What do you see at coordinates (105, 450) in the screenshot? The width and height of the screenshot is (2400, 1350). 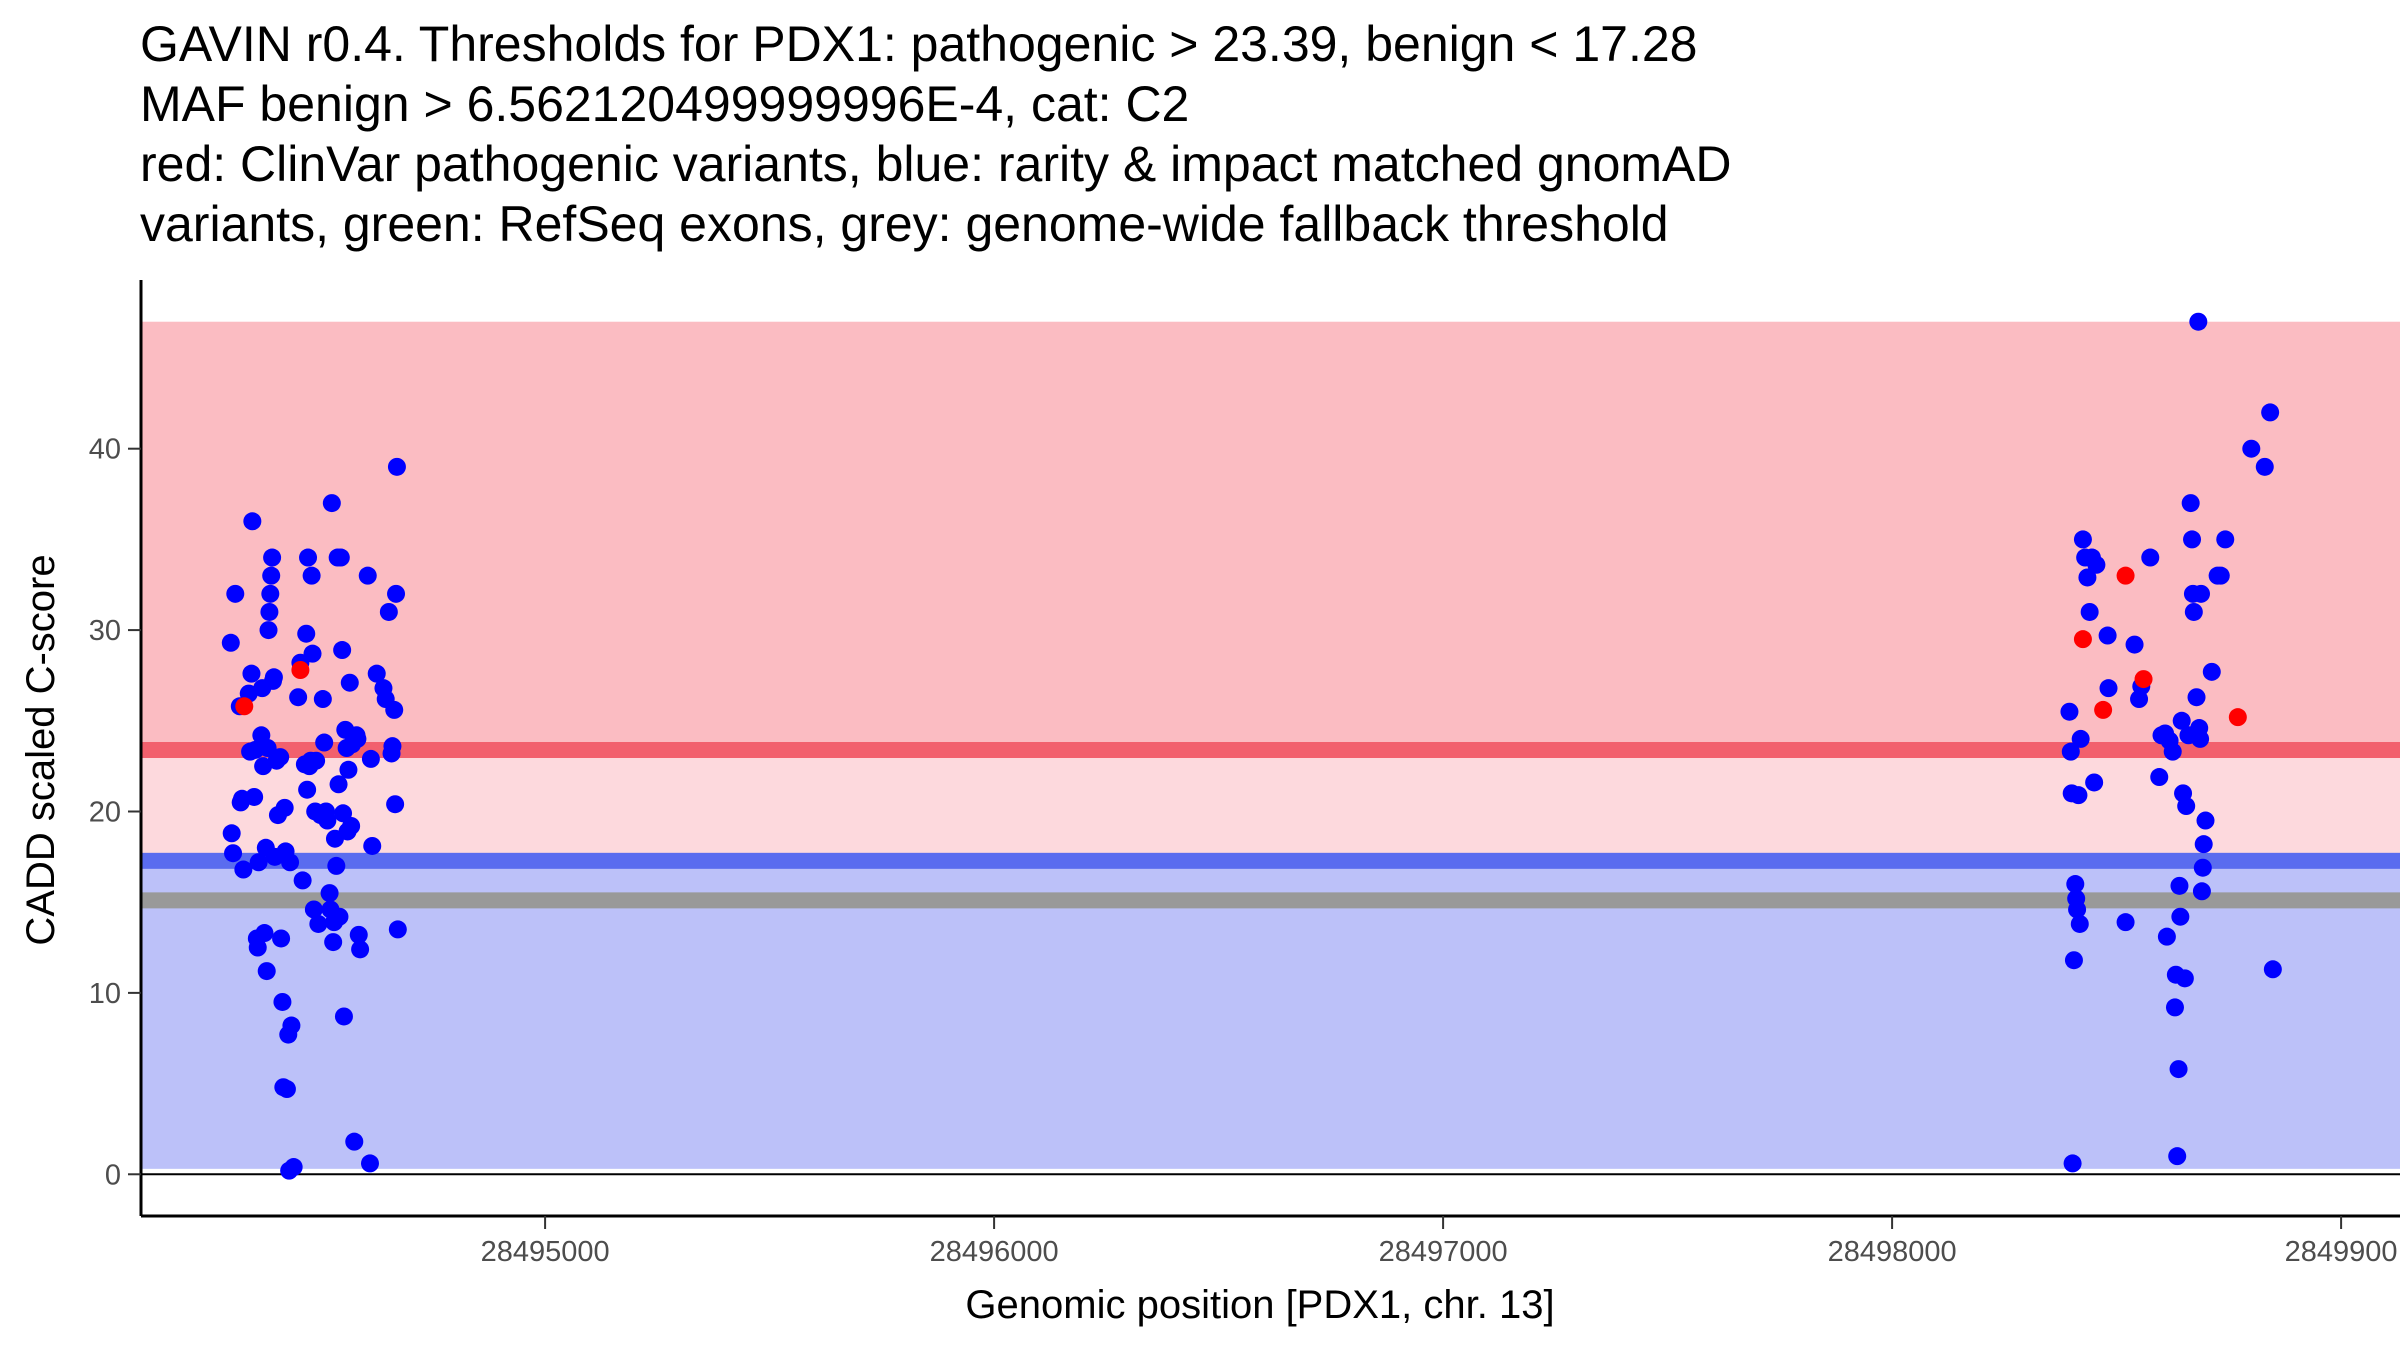 I see `y-tick-label: 40` at bounding box center [105, 450].